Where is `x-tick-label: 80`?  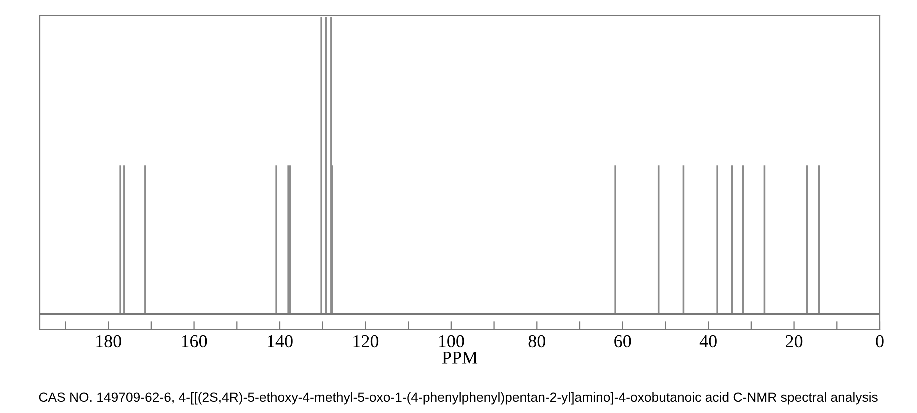
x-tick-label: 80 is located at coordinates (537, 341).